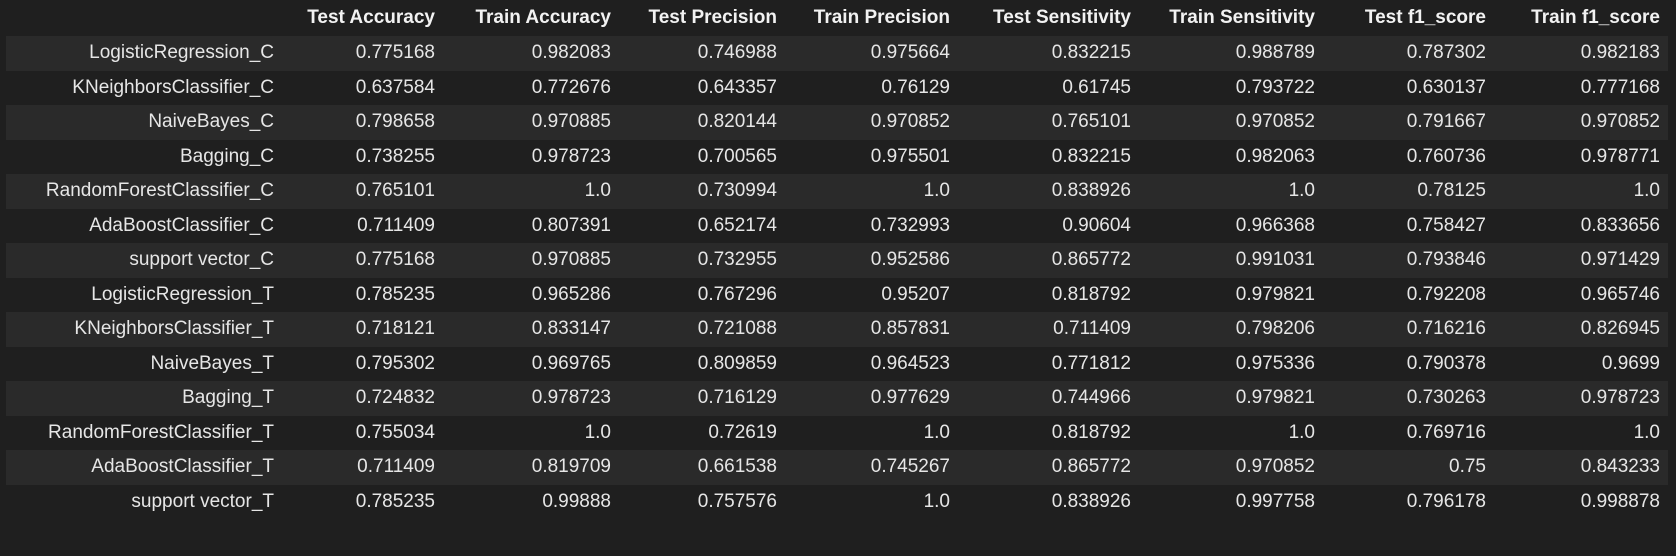  Describe the element at coordinates (1630, 363) in the screenshot. I see `cell-train-f1-score: 0.9699` at that location.